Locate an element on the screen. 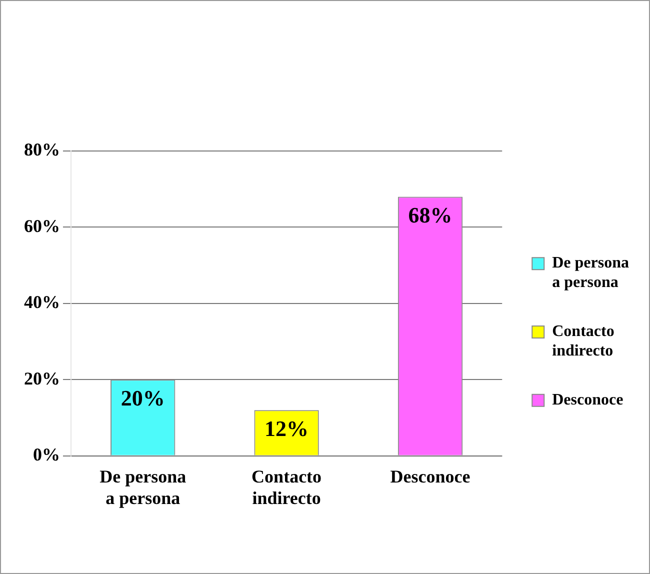  data-label: 12% is located at coordinates (286, 428).